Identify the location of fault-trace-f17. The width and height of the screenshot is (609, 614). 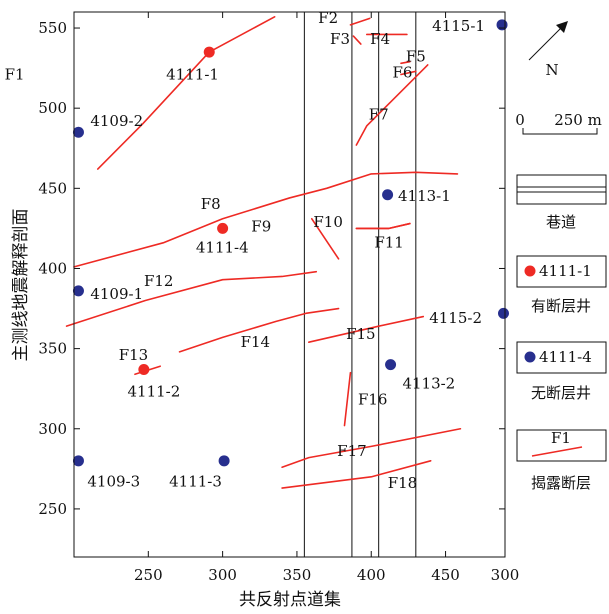
(371, 448).